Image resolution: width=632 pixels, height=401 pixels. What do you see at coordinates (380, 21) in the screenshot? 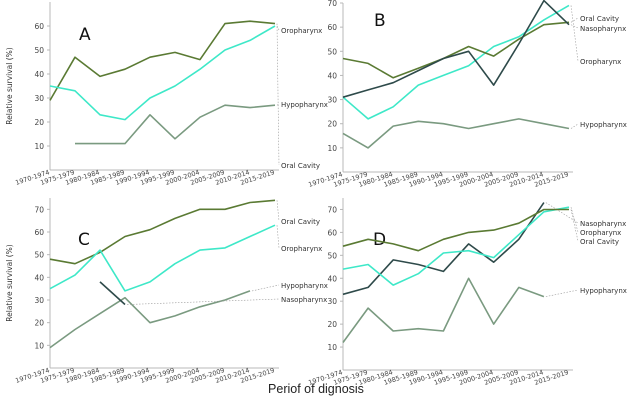
I see `panel-label: B` at bounding box center [380, 21].